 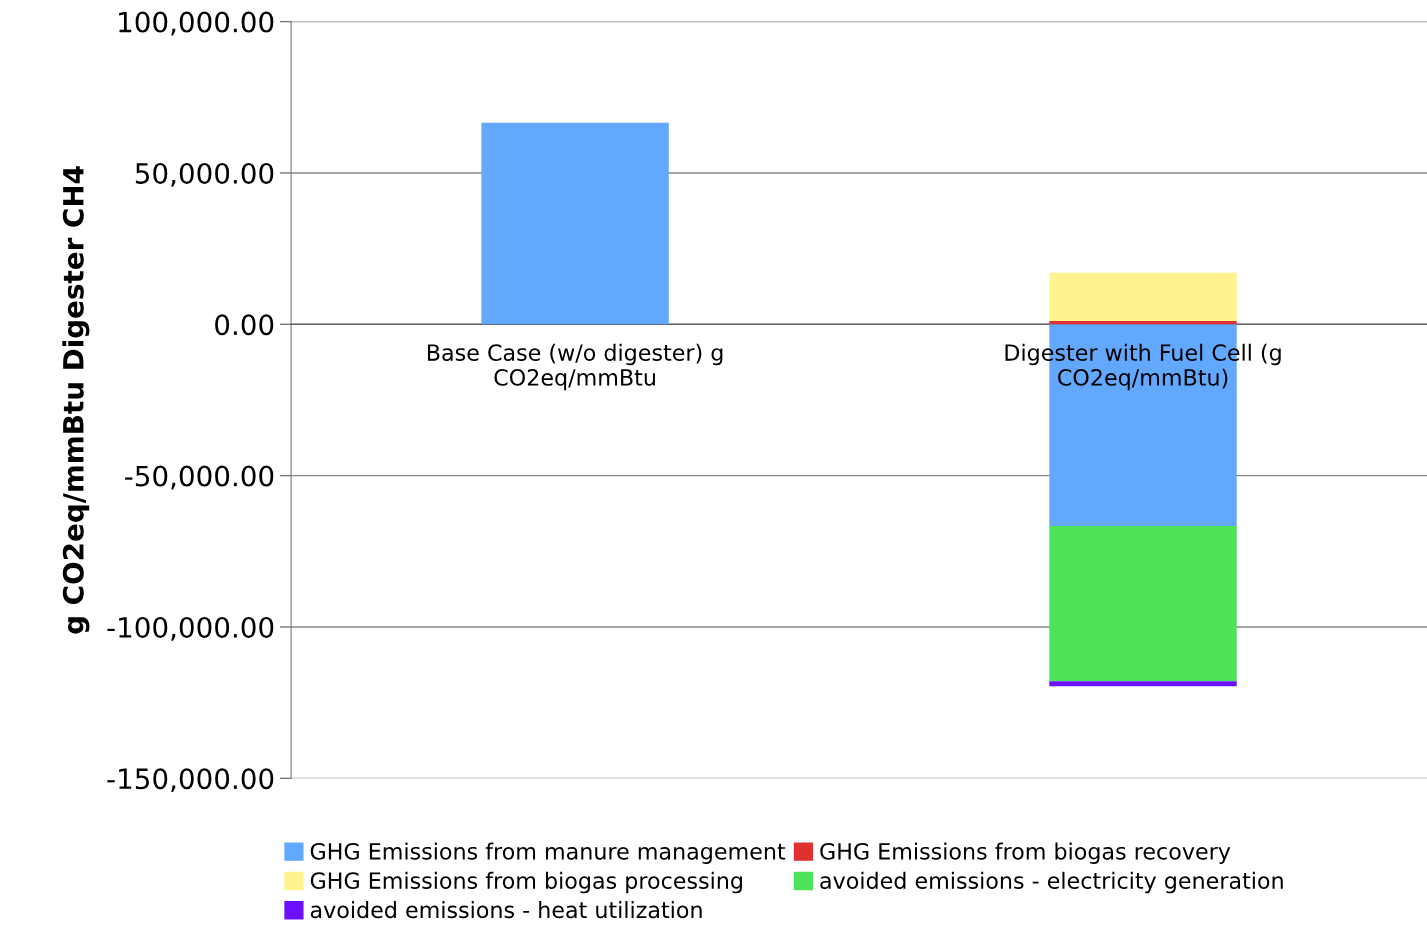 What do you see at coordinates (506, 910) in the screenshot?
I see `legend-label: avoided emissions - heat utilization` at bounding box center [506, 910].